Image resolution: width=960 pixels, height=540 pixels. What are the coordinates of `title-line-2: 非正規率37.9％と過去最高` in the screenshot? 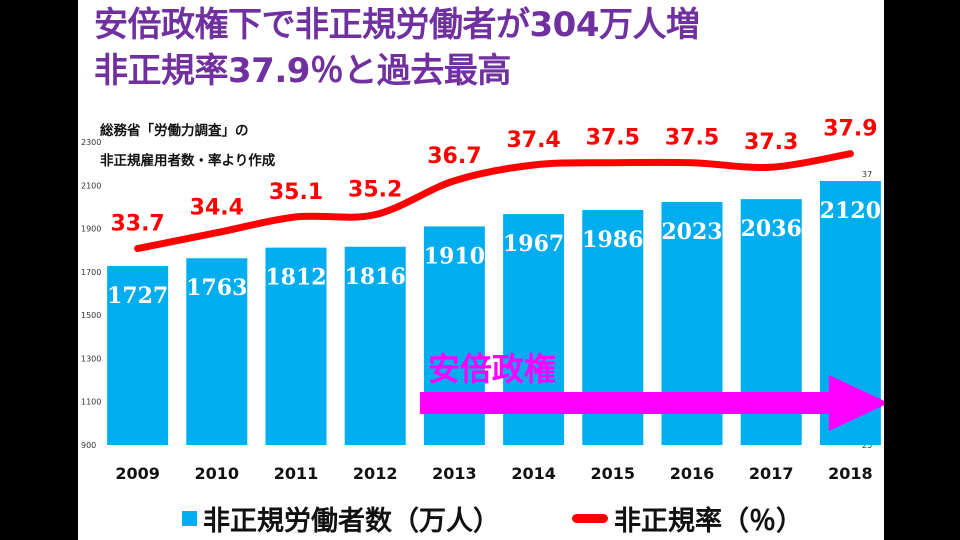 It's located at (302, 71).